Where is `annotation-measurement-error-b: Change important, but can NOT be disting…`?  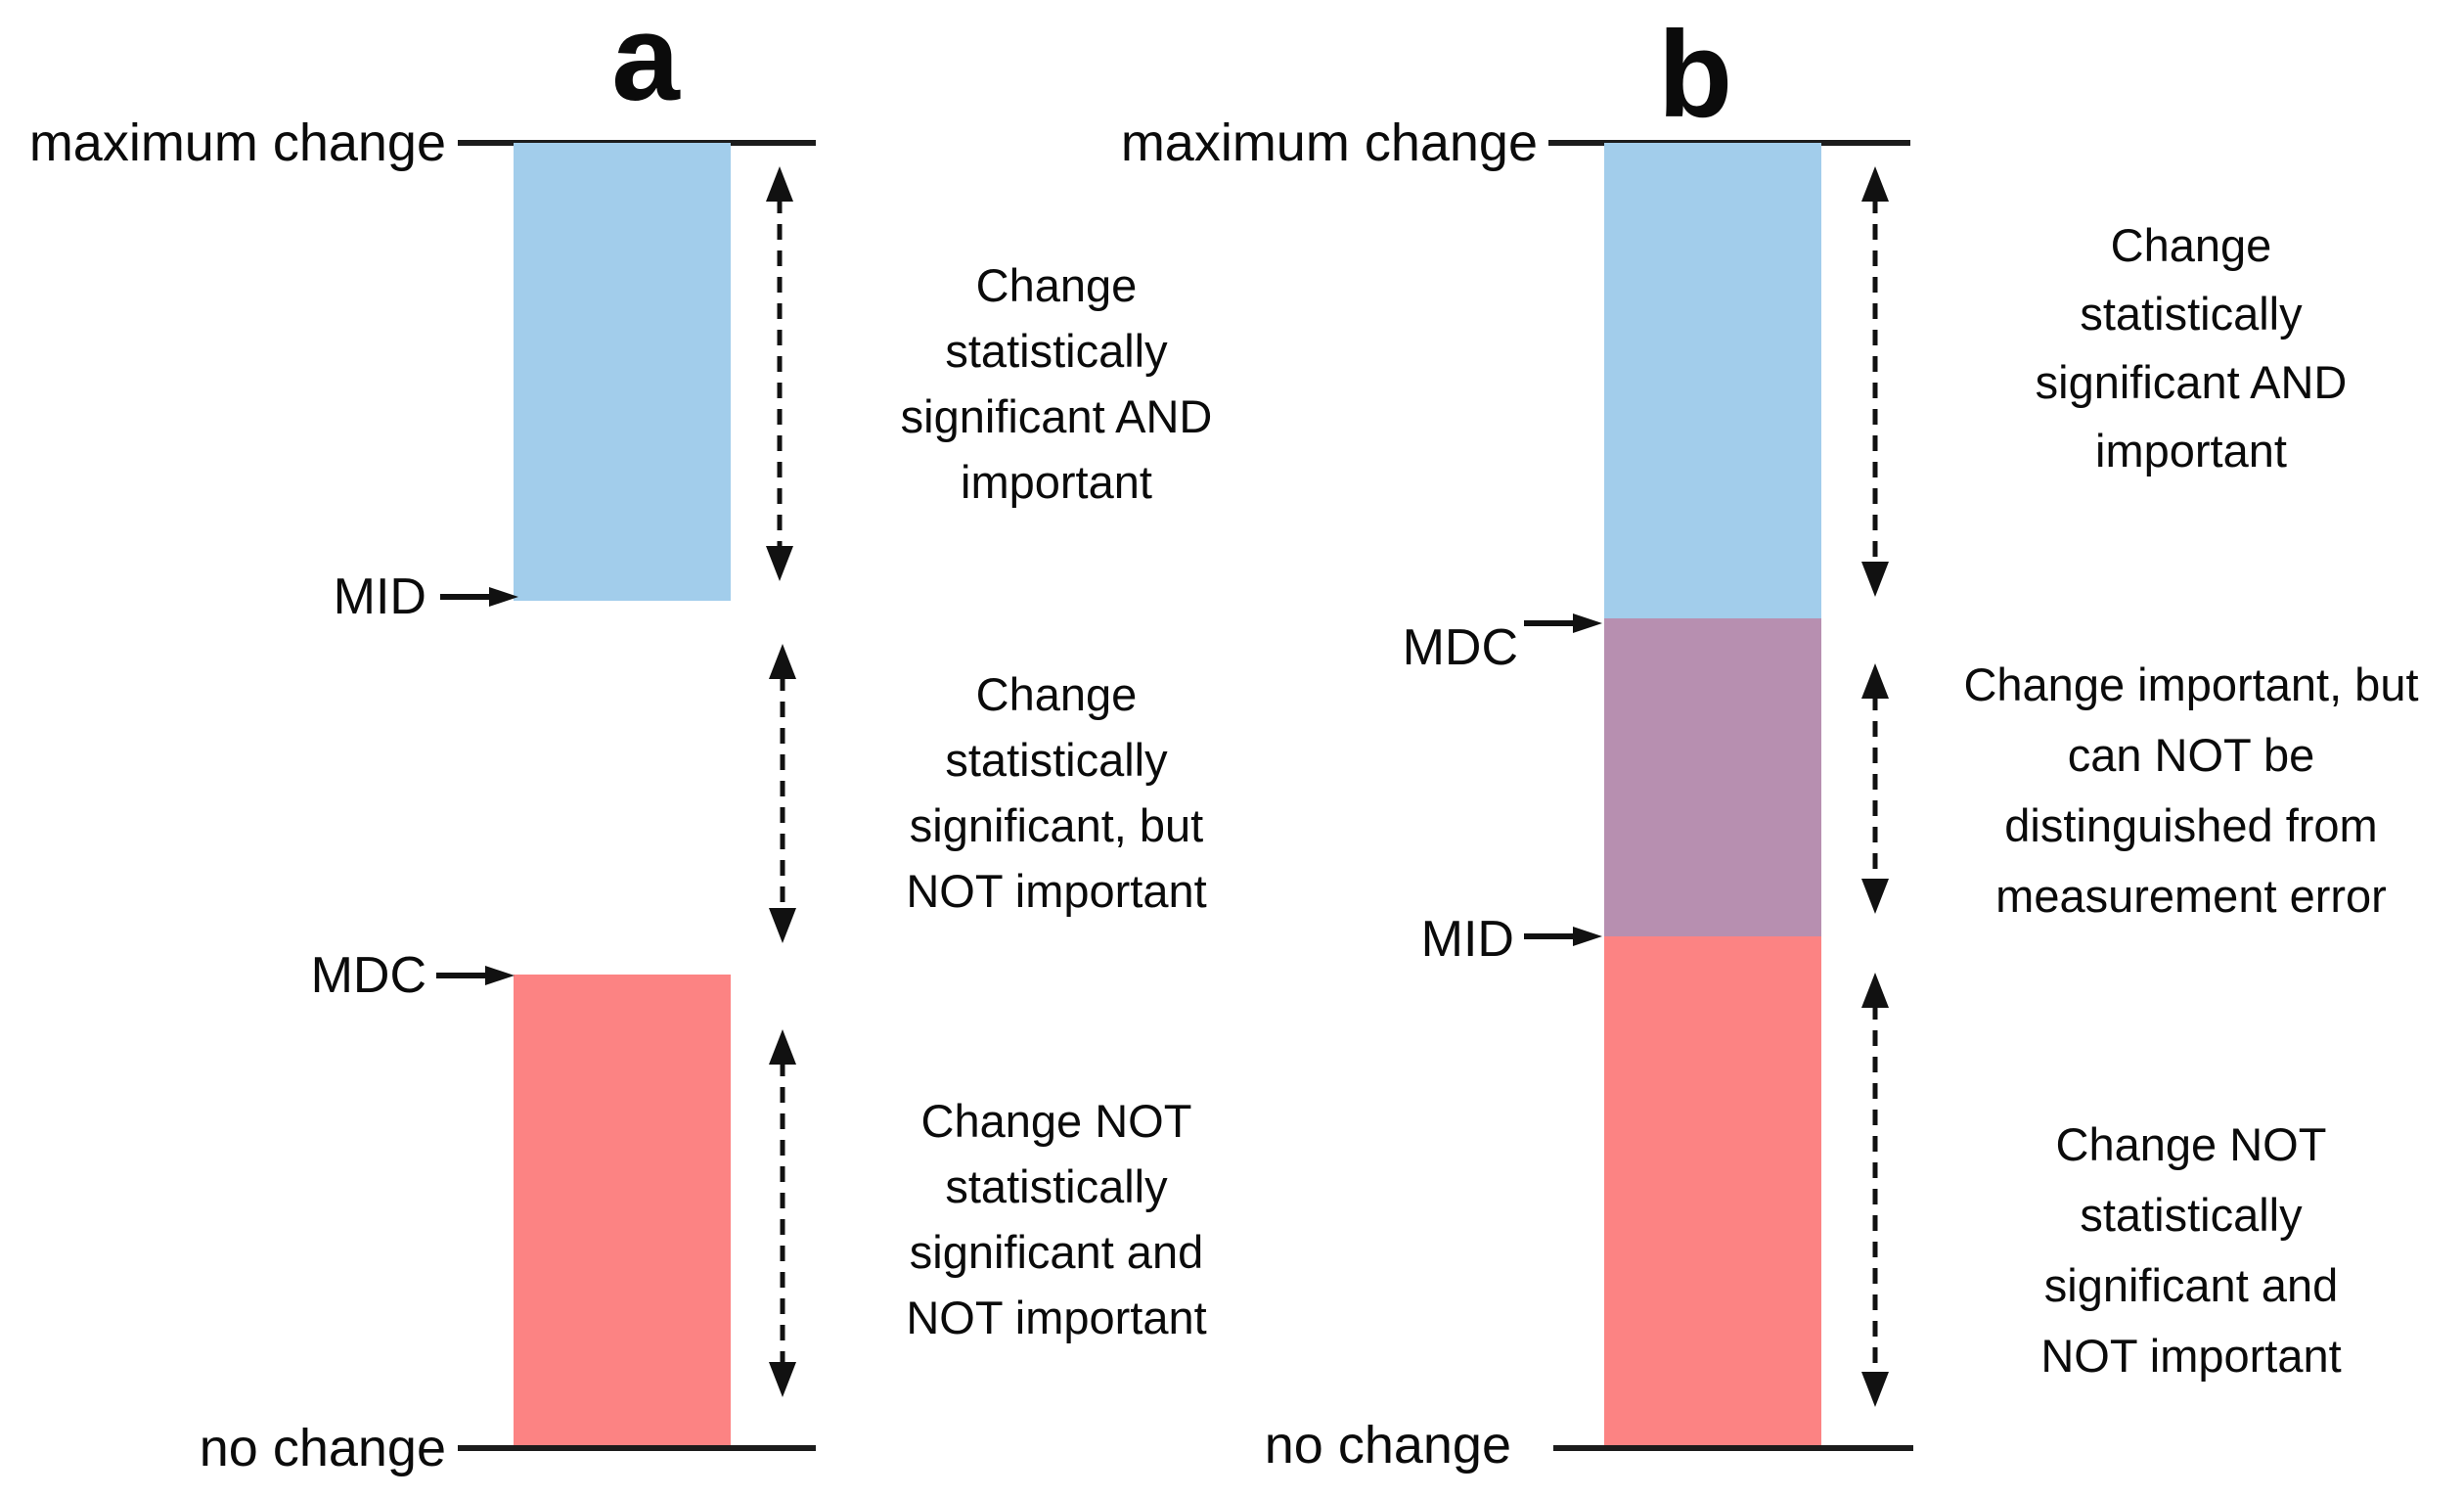
annotation-measurement-error-b: Change important, but can NOT be disting… is located at coordinates (2191, 790).